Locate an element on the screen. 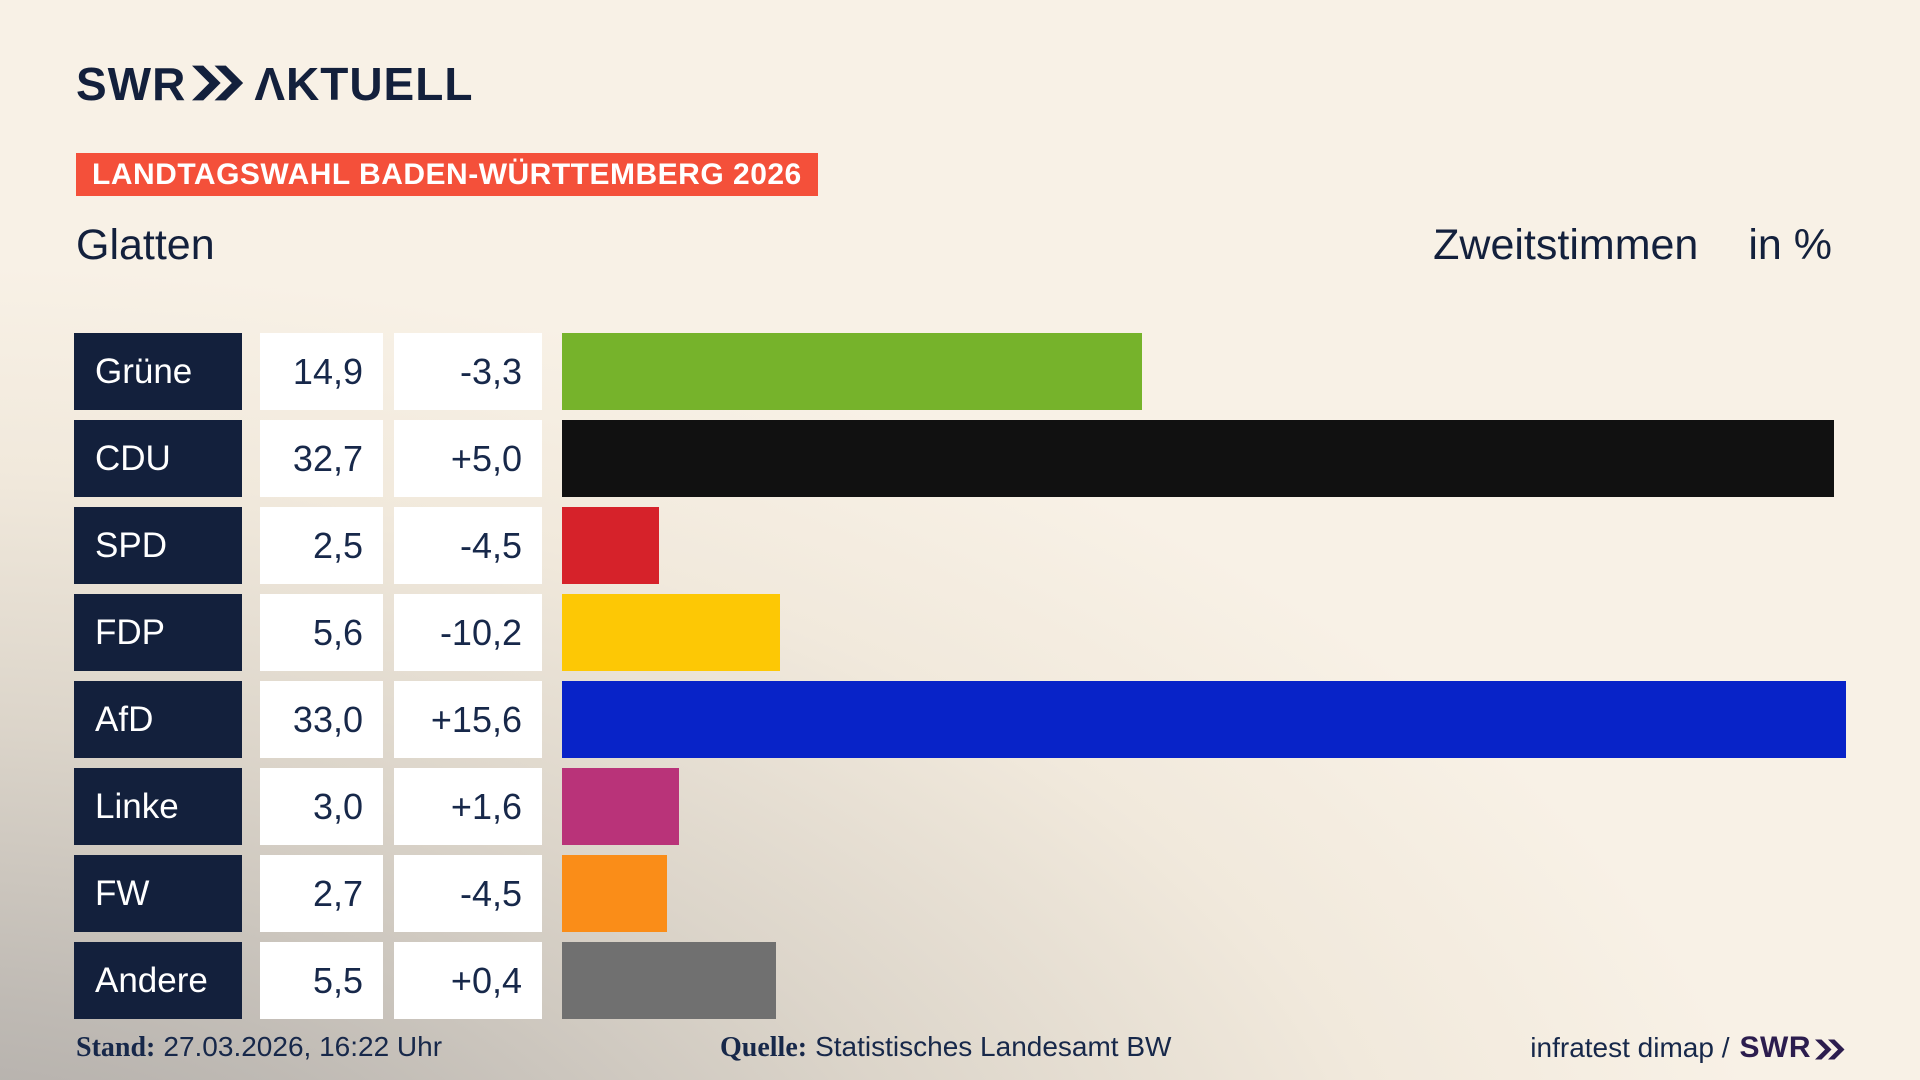  title-row: Glatten Zweitstimmen in % is located at coordinates (954, 245).